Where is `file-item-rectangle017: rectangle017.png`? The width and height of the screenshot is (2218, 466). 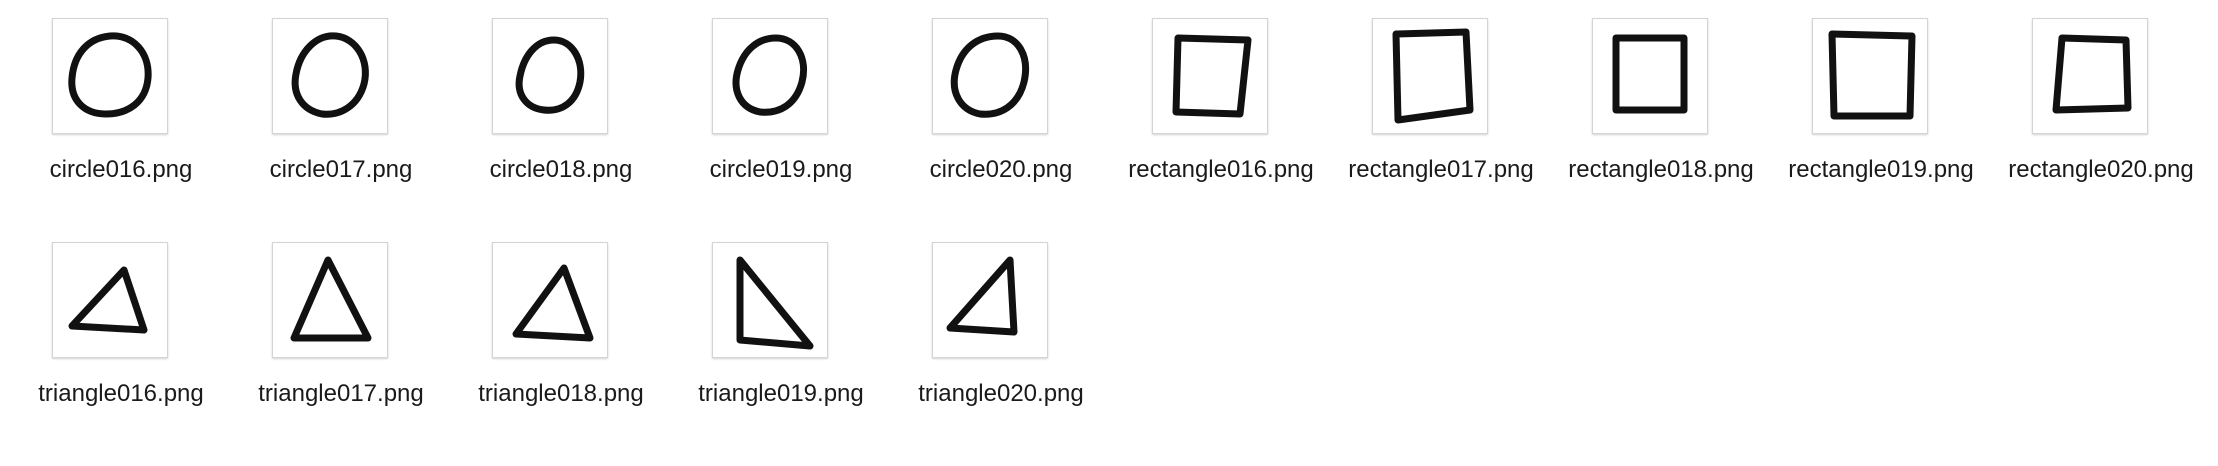
file-item-rectangle017: rectangle017.png is located at coordinates (1441, 130).